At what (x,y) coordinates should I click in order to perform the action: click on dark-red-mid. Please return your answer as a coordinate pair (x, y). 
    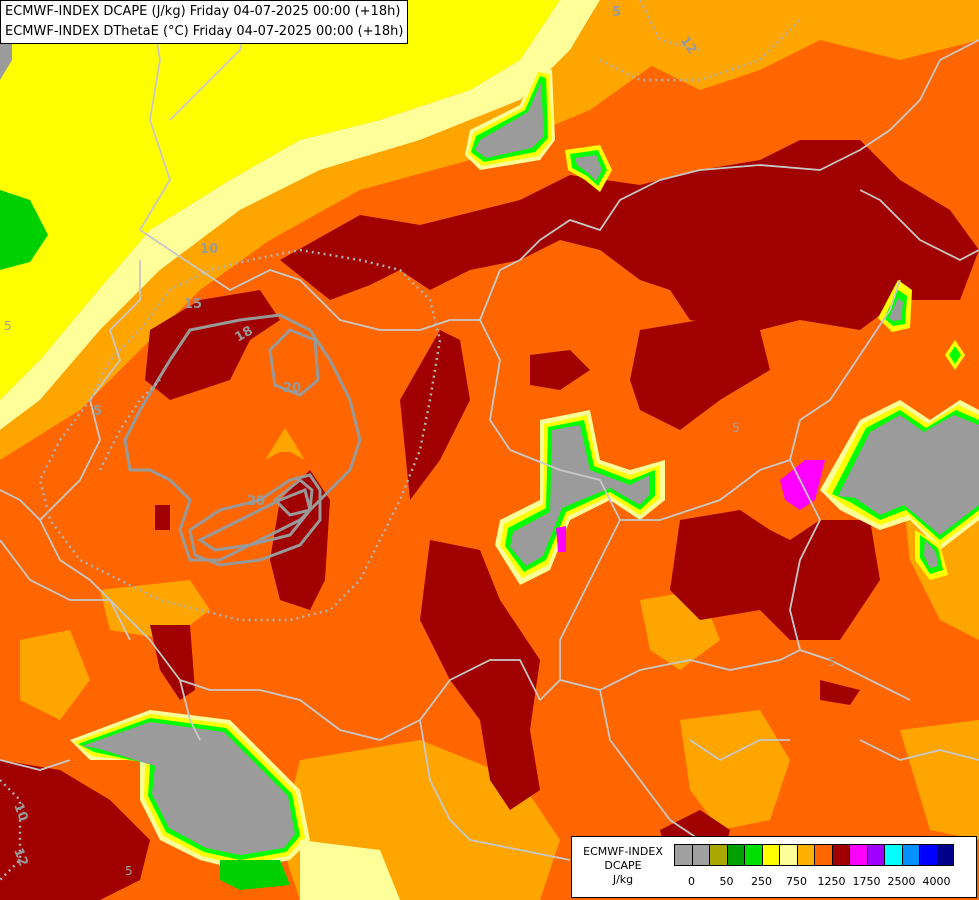
    Looking at the image, I should click on (560, 370).